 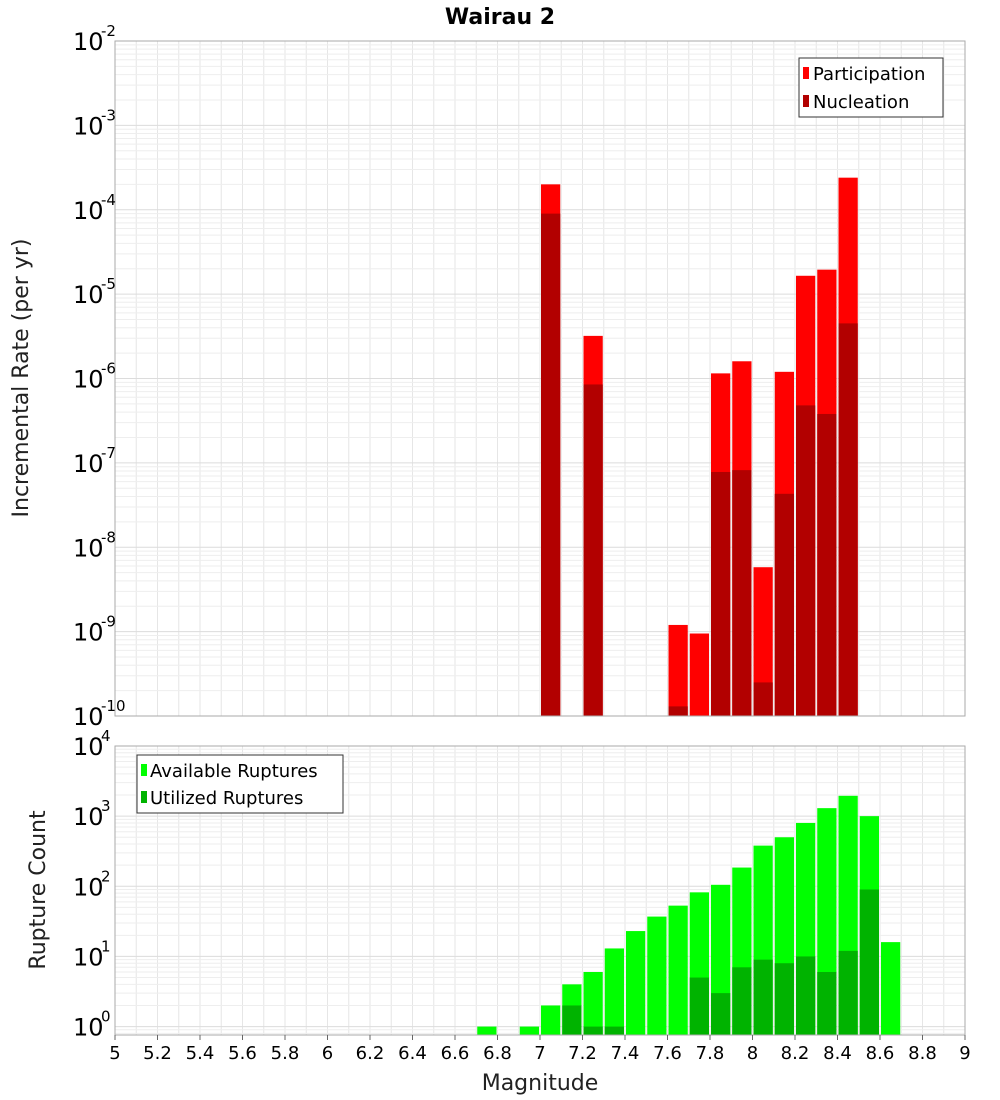 What do you see at coordinates (113, 706) in the screenshot?
I see `rate-y-tick-exponent: -10` at bounding box center [113, 706].